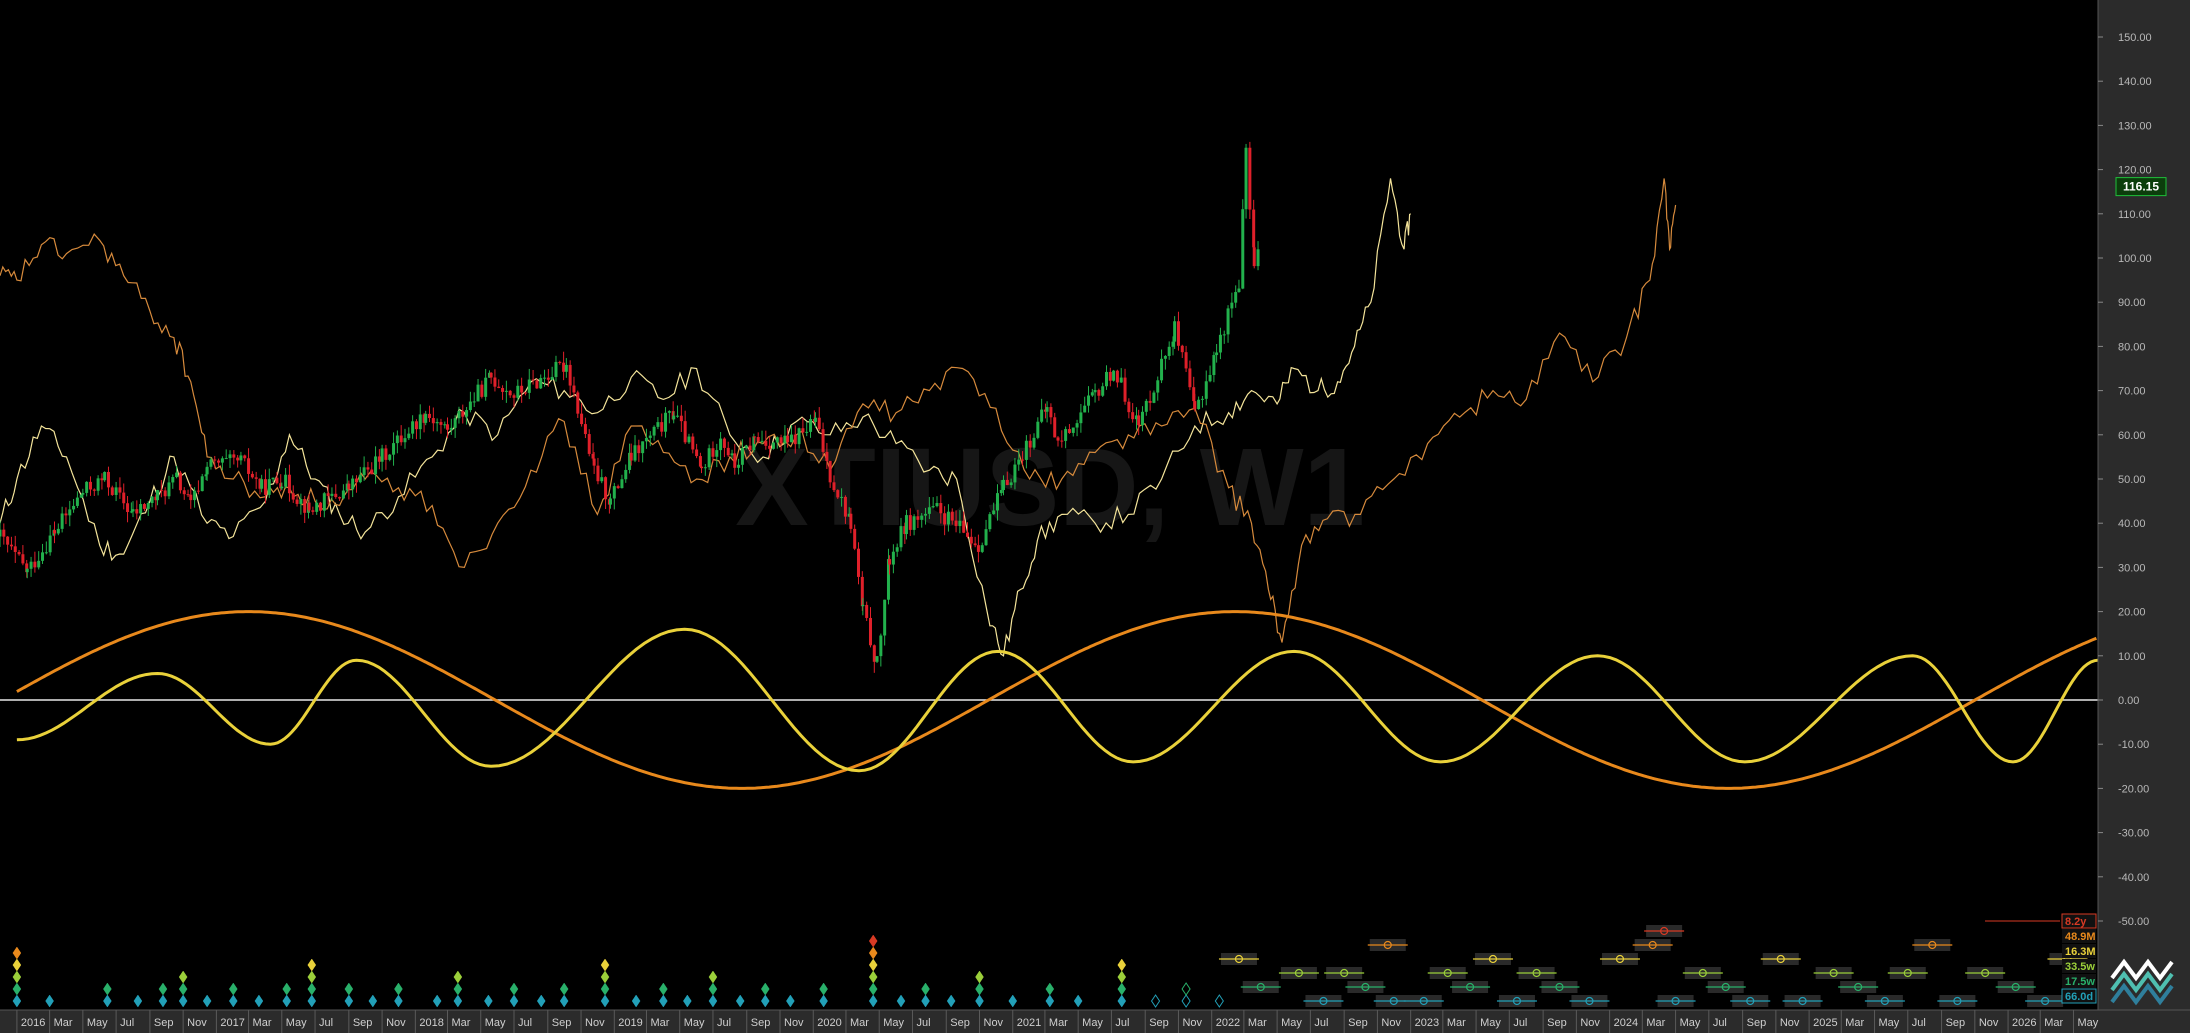 The image size is (2190, 1033). What do you see at coordinates (2079, 936) in the screenshot?
I see `legend-box` at bounding box center [2079, 936].